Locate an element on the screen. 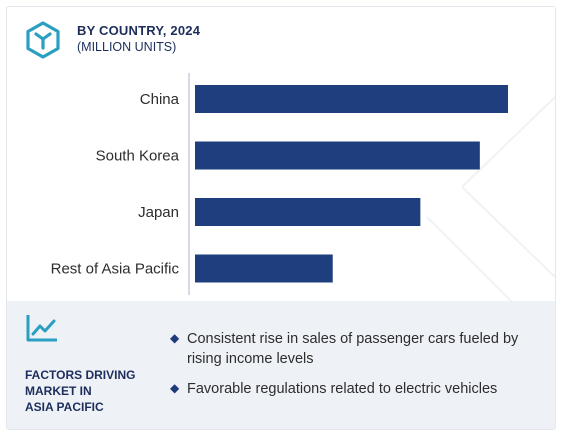  category-label: Japan is located at coordinates (158, 212).